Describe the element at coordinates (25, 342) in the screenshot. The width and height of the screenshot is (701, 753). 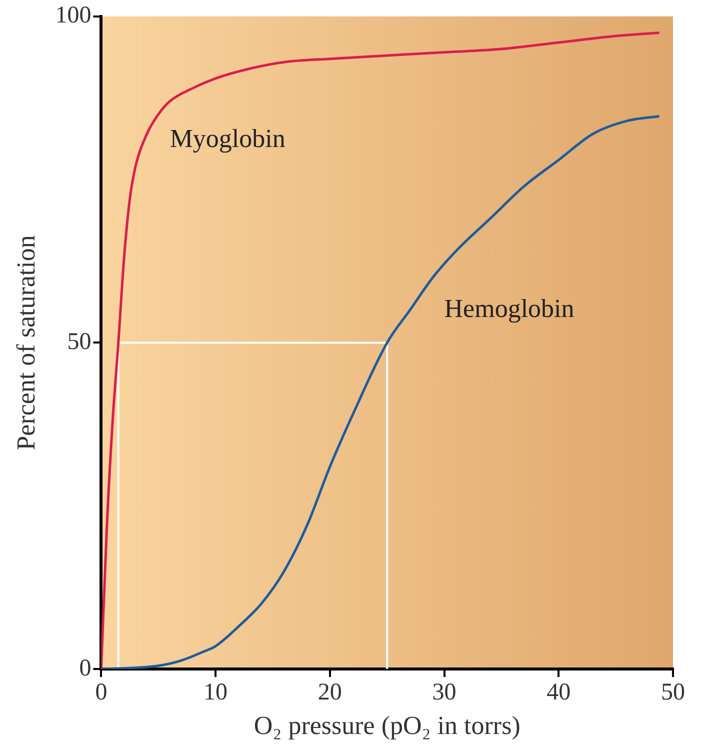
I see `y-axis-title: Percent of saturation` at that location.